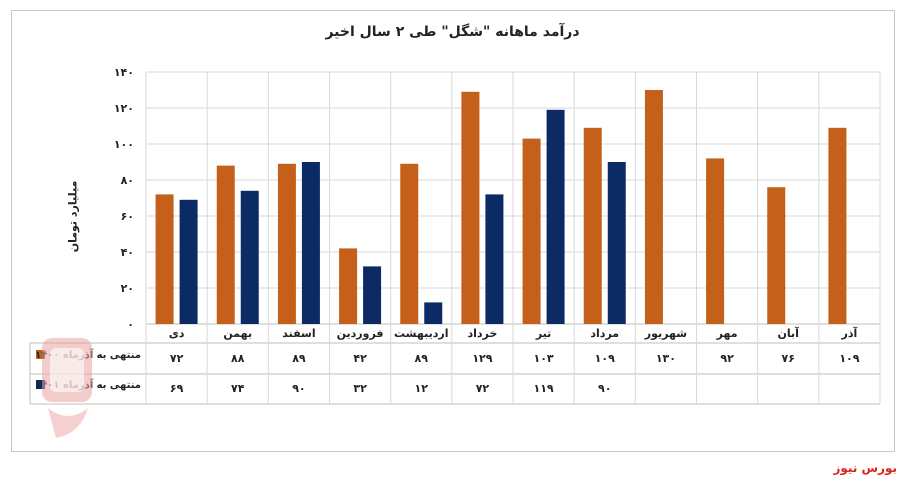  Describe the element at coordinates (127, 180) in the screenshot. I see `y-tick-label: ۸۰` at that location.